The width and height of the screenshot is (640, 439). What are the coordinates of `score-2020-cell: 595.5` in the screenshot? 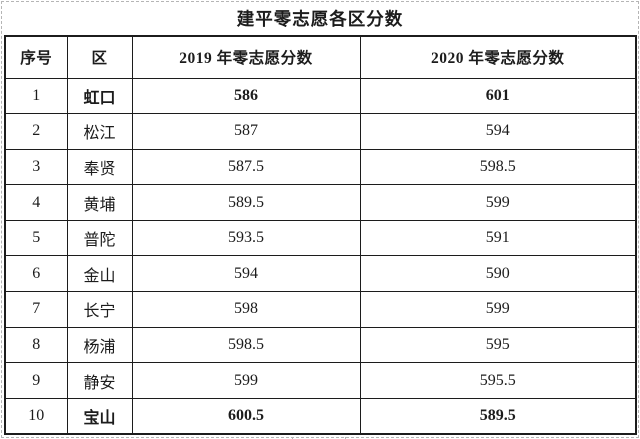 It's located at (498, 380).